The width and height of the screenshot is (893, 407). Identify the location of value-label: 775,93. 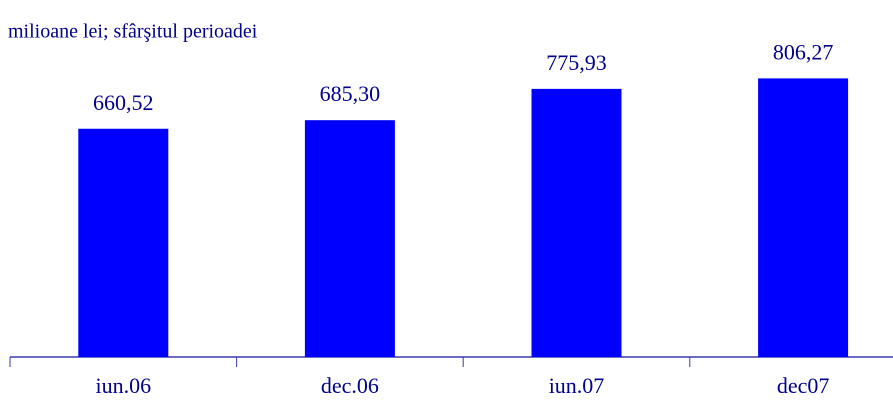
(576, 62).